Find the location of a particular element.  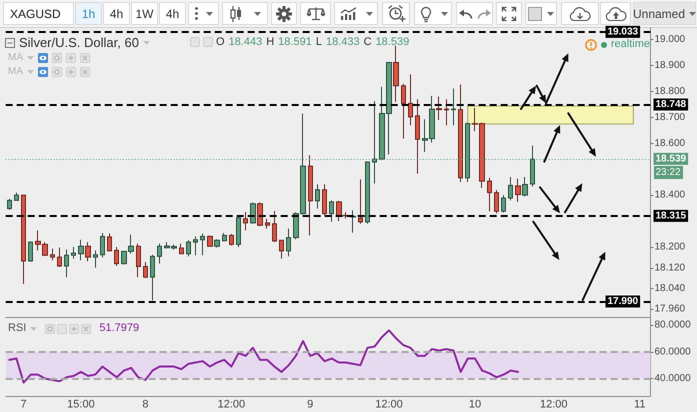

y-tick-label: 18.200 is located at coordinates (670, 247).